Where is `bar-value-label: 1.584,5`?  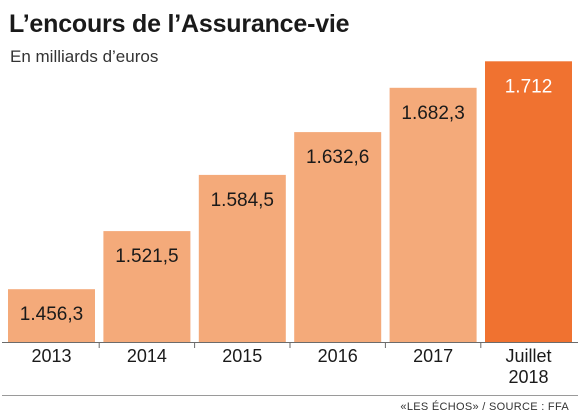 bar-value-label: 1.584,5 is located at coordinates (242, 200).